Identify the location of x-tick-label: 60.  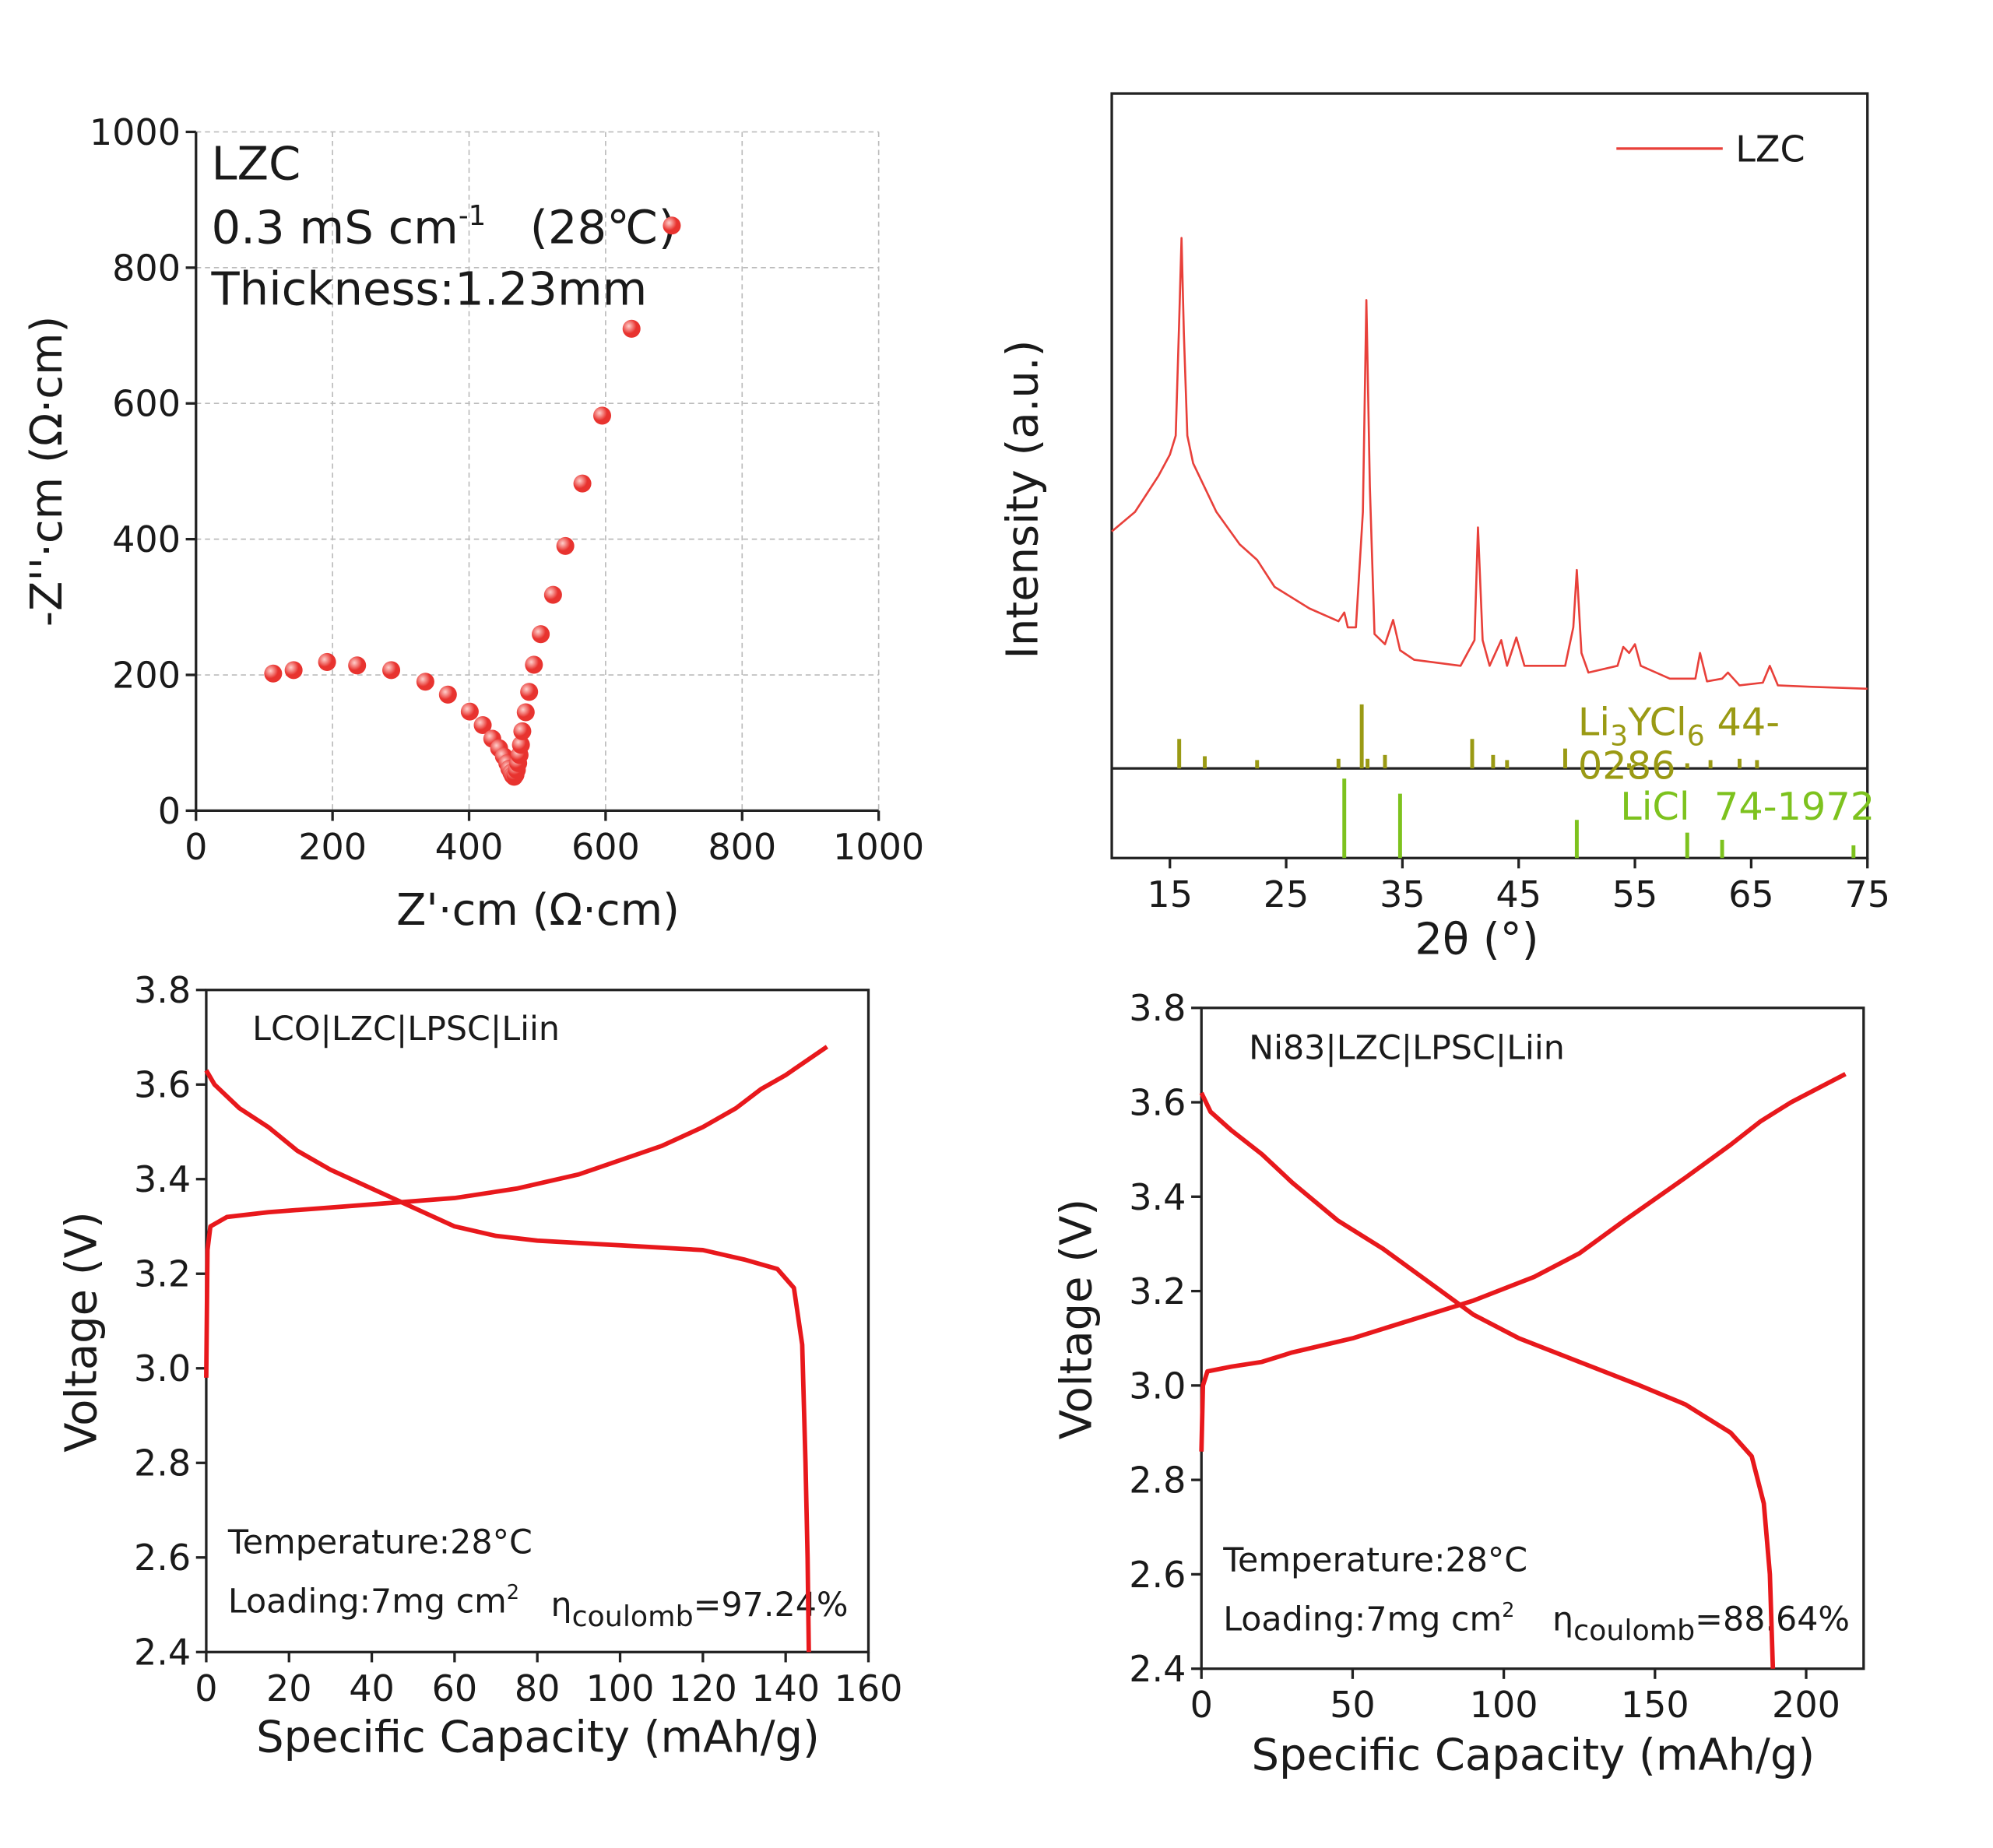
(455, 1688).